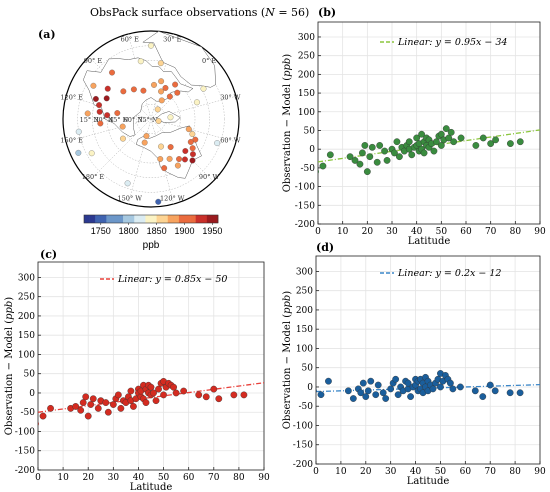 The height and width of the screenshot is (492, 550). What do you see at coordinates (152, 225) in the screenshot?
I see `colorbar: 1750 1800 1850 1900 1950` at bounding box center [152, 225].